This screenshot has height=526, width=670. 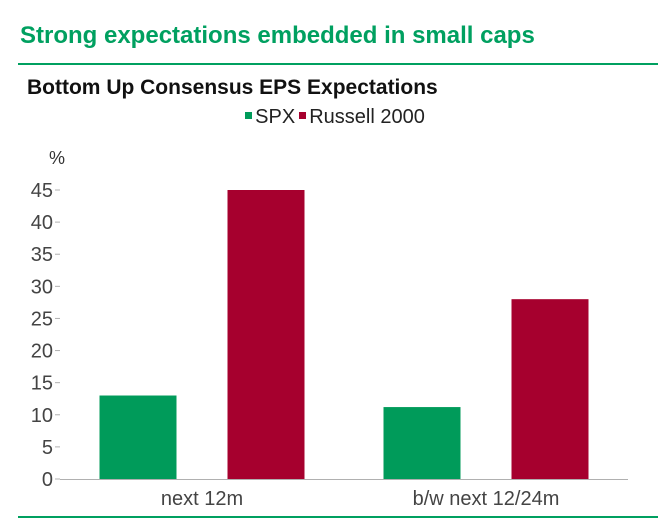 What do you see at coordinates (202, 499) in the screenshot?
I see `x-category-label: next 12m` at bounding box center [202, 499].